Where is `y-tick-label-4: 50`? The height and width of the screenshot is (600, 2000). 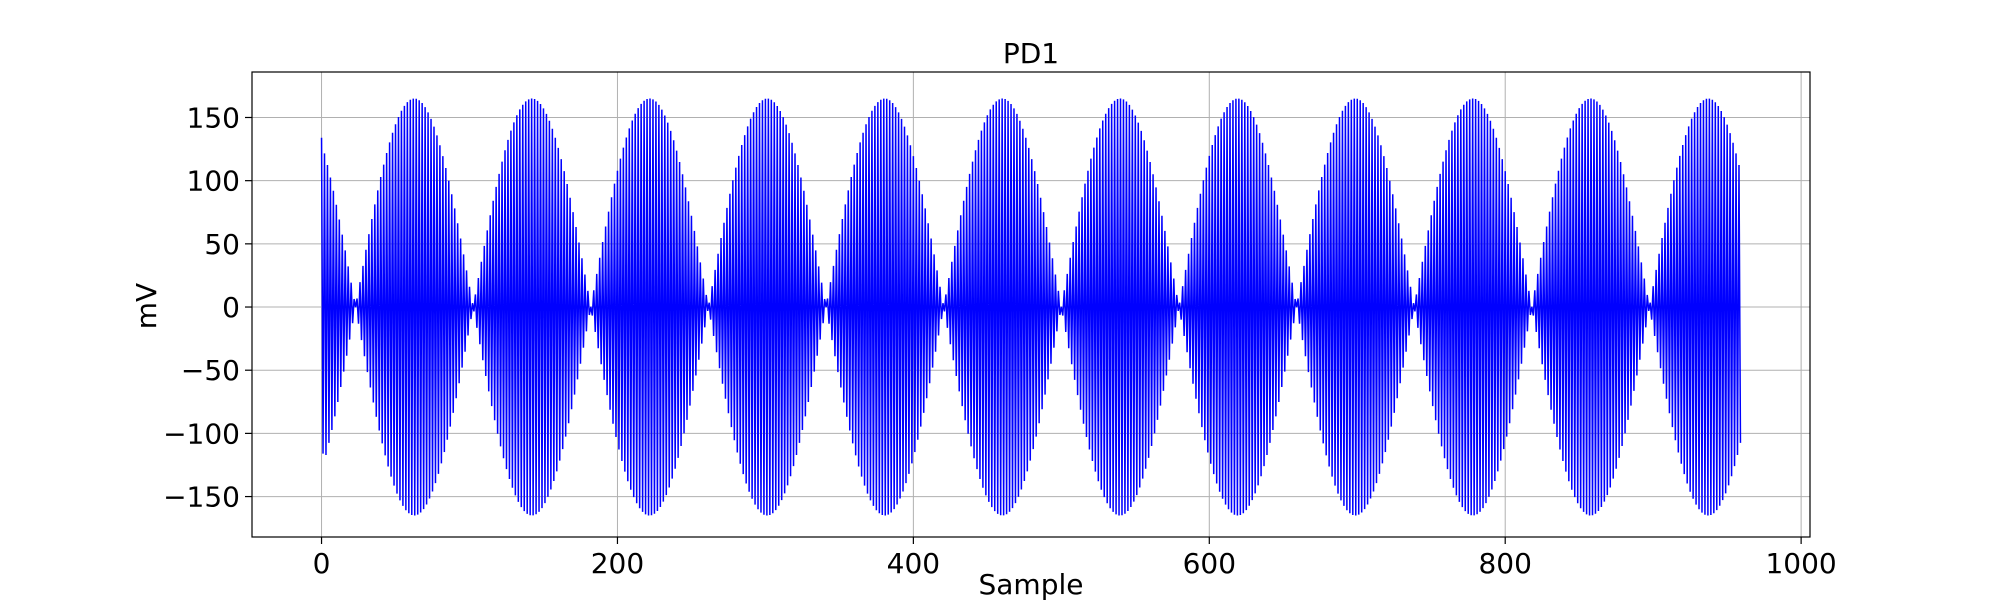
y-tick-label-4: 50 is located at coordinates (222, 244).